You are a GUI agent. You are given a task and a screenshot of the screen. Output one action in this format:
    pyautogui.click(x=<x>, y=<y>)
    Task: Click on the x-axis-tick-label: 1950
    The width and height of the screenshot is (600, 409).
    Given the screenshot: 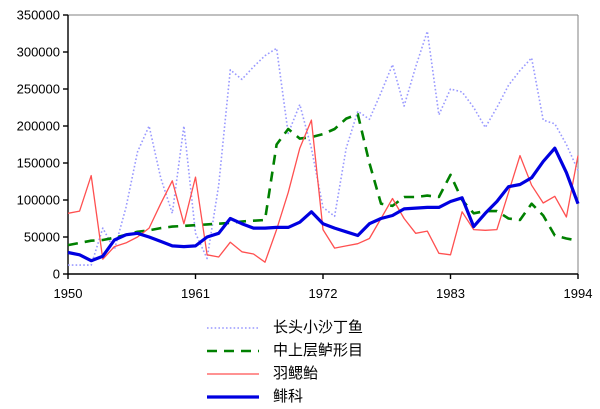 What is the action you would take?
    pyautogui.click(x=68, y=293)
    